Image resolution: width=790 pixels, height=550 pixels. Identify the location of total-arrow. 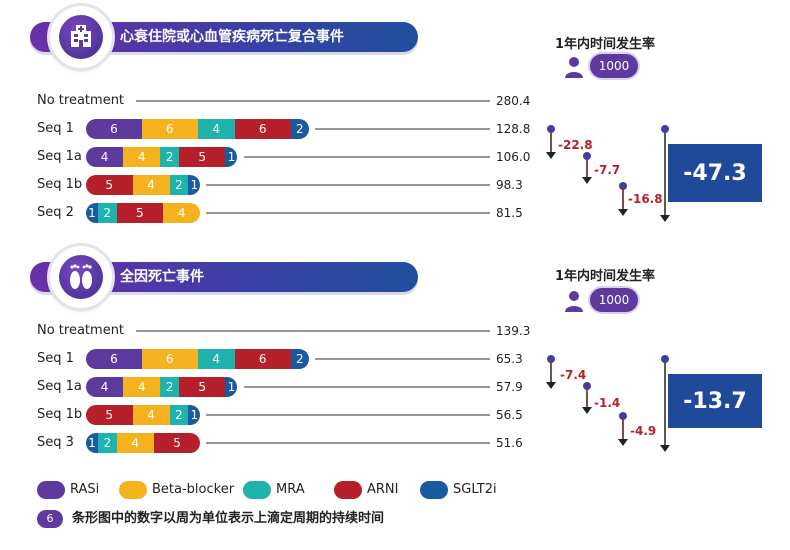
(665, 173).